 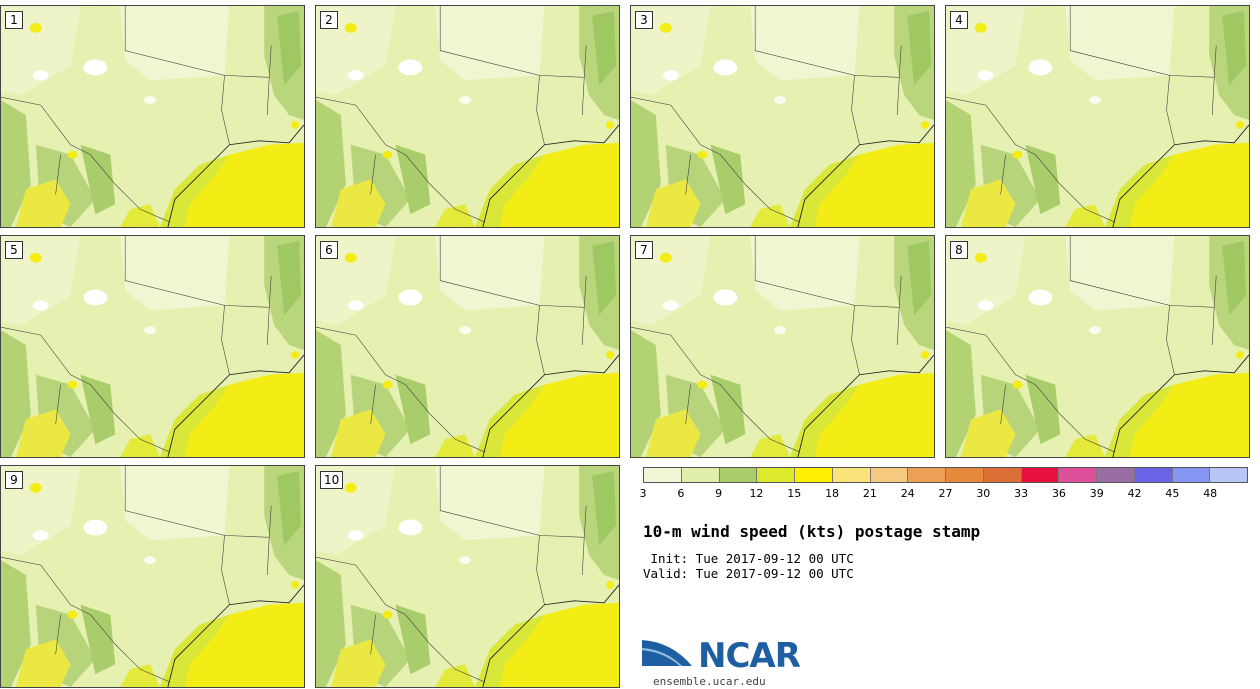 What do you see at coordinates (14, 250) in the screenshot?
I see `member-number: 5` at bounding box center [14, 250].